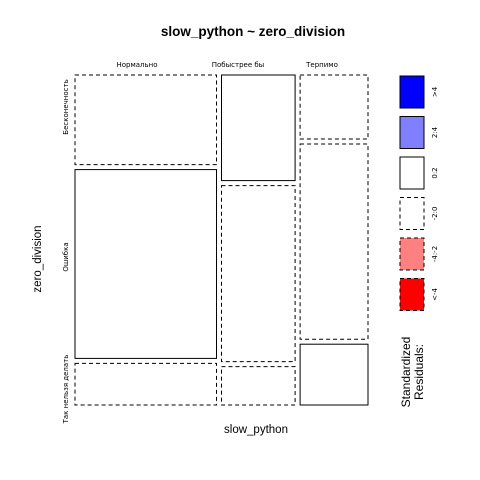 This screenshot has height=480, width=480. Describe the element at coordinates (253, 31) in the screenshot. I see `chart-title: slow_python ~ zero_division` at that location.